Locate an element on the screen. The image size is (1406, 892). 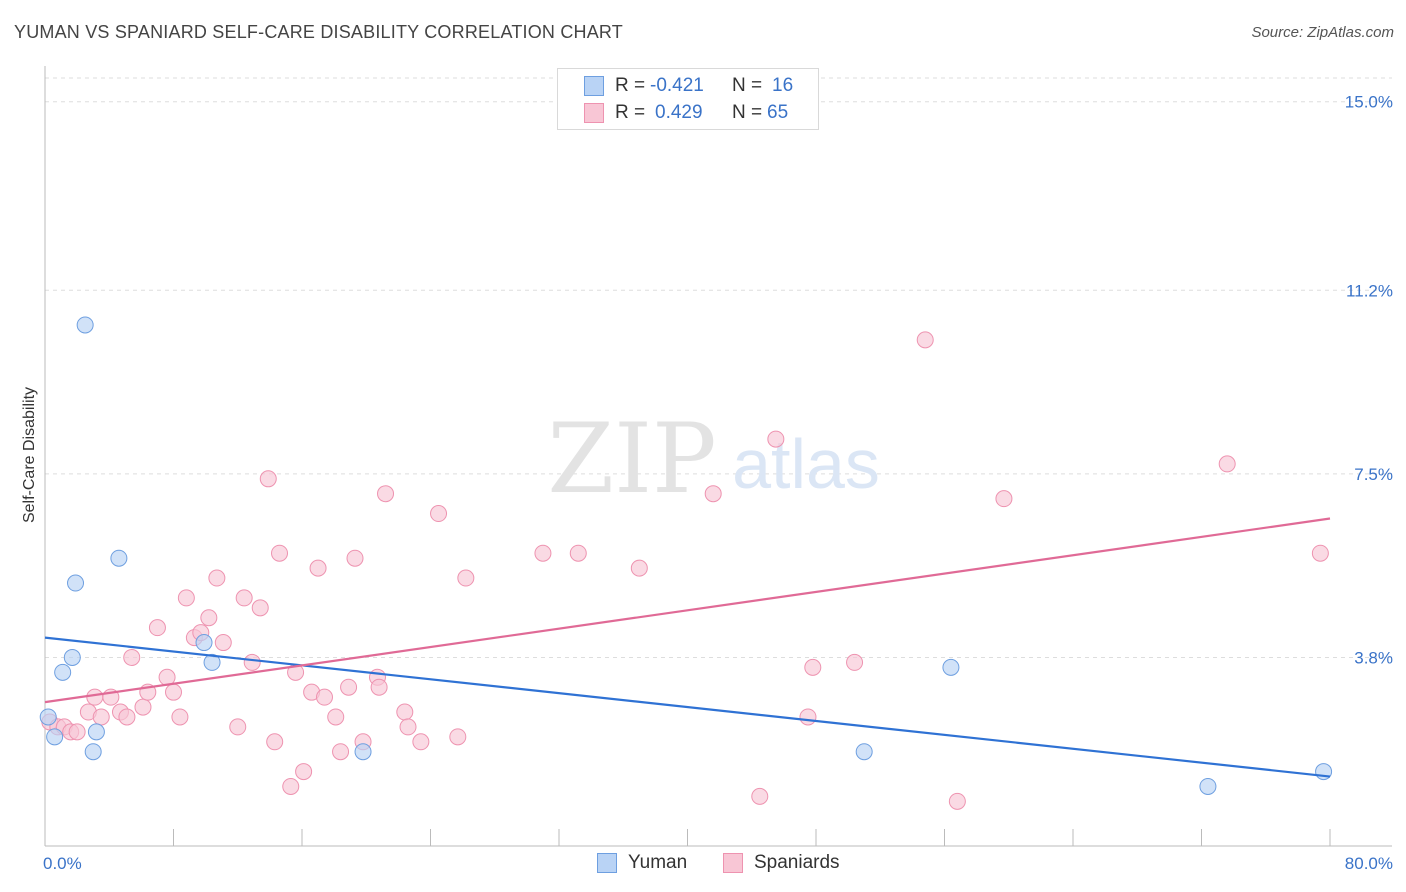
x-tick-label: 80.0% is located at coordinates (1369, 863).